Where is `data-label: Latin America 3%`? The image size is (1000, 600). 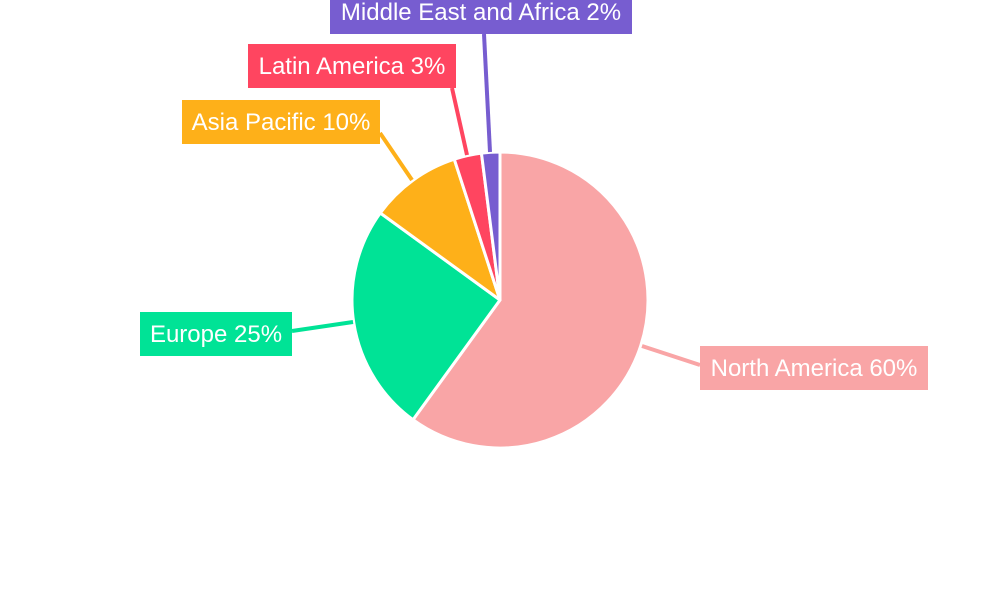 data-label: Latin America 3% is located at coordinates (352, 66).